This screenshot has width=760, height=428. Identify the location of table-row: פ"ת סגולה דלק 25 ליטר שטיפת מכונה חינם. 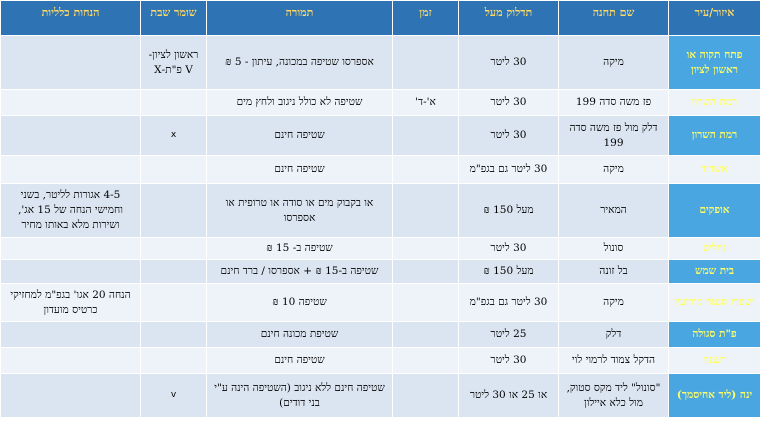
(380, 334).